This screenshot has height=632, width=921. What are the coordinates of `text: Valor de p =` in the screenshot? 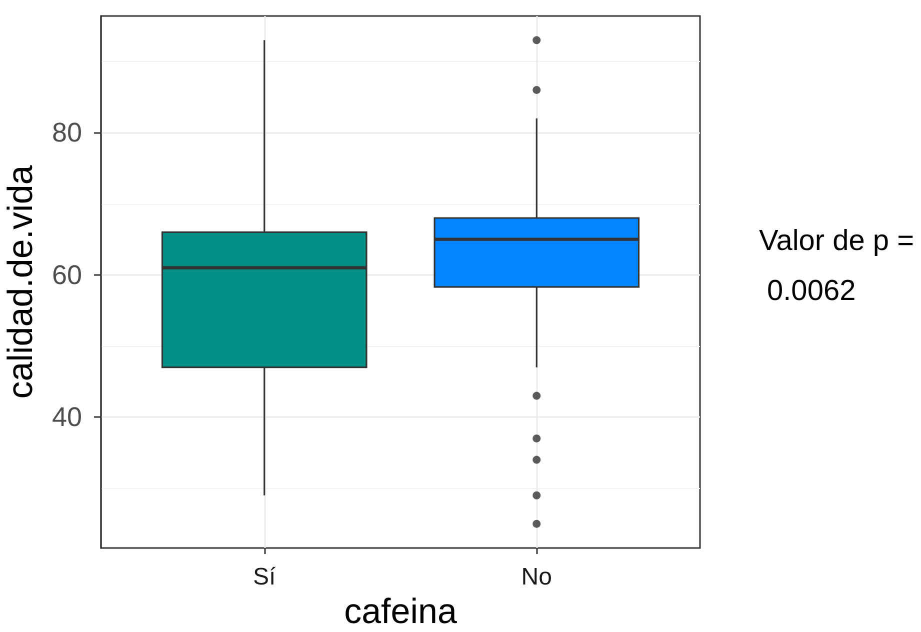 It's located at (836, 241).